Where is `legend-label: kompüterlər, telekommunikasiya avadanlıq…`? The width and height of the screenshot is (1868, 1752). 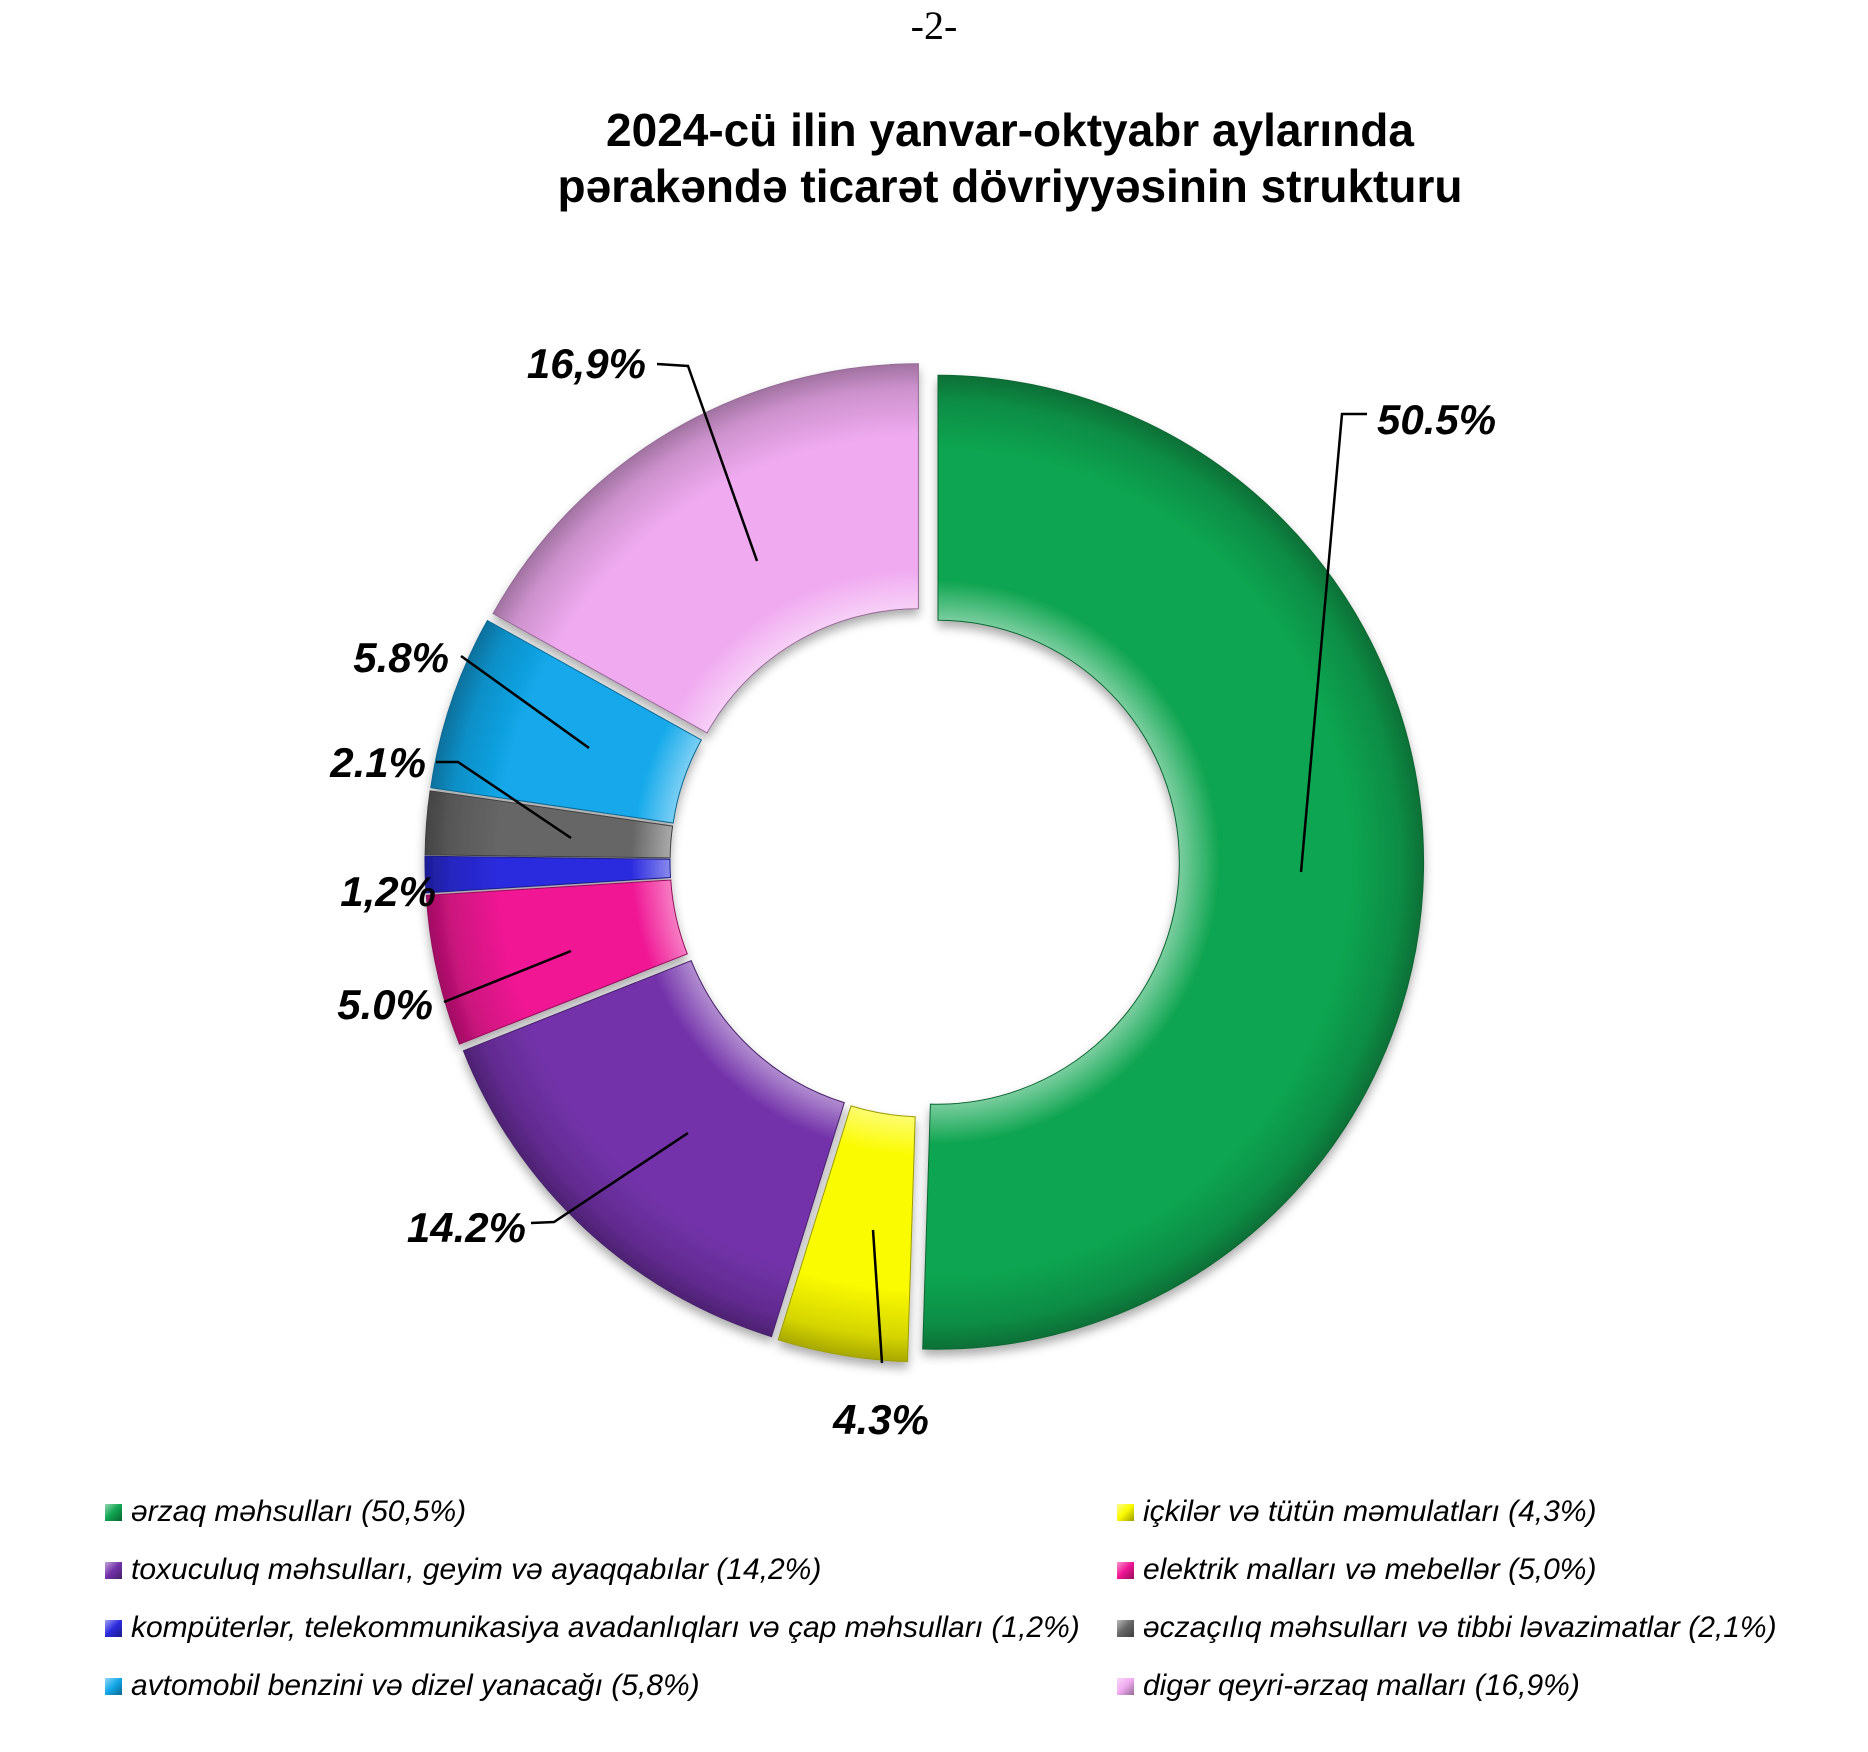
legend-label: kompüterlər, telekommunikasiya avadanlıq… is located at coordinates (605, 1627).